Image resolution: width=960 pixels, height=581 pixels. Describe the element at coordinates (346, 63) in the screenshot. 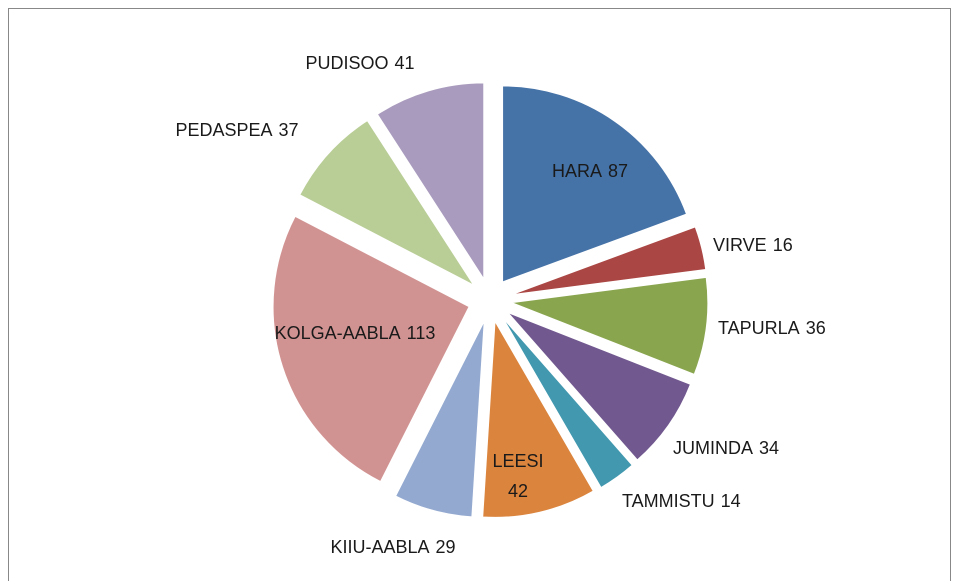

I see `slice-label-name: PUDISOO` at that location.